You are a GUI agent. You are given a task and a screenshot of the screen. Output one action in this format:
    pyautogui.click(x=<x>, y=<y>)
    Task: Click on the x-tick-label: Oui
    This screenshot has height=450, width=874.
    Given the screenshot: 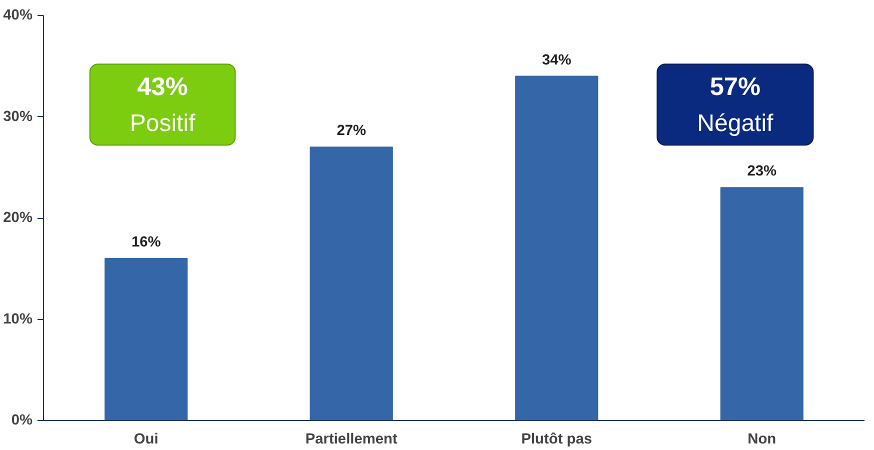 What is the action you would take?
    pyautogui.click(x=146, y=440)
    